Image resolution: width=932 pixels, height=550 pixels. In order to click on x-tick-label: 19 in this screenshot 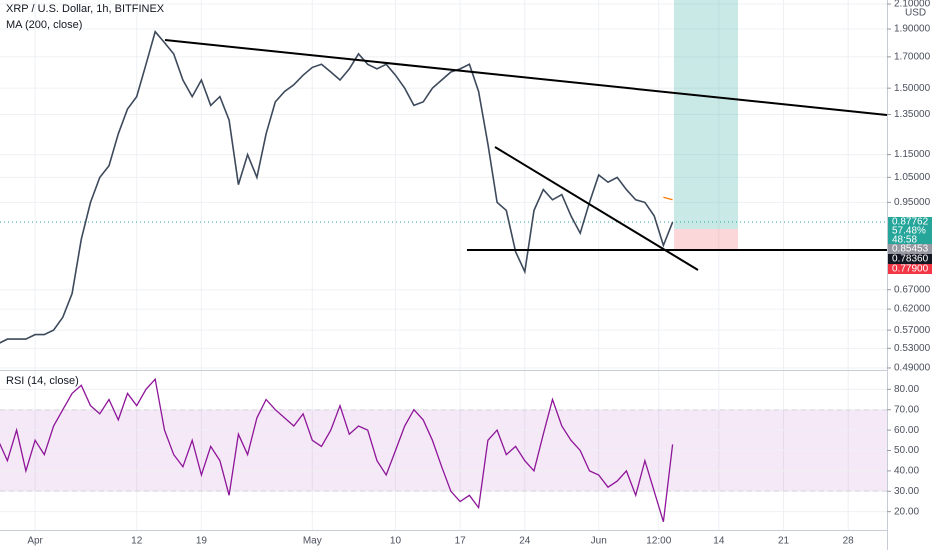, I will do `click(202, 541)`.